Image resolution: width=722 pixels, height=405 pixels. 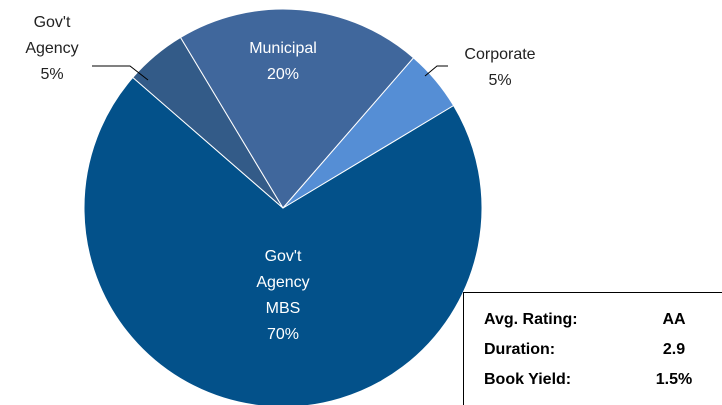 What do you see at coordinates (674, 349) in the screenshot?
I see `stat-value: 2.9` at bounding box center [674, 349].